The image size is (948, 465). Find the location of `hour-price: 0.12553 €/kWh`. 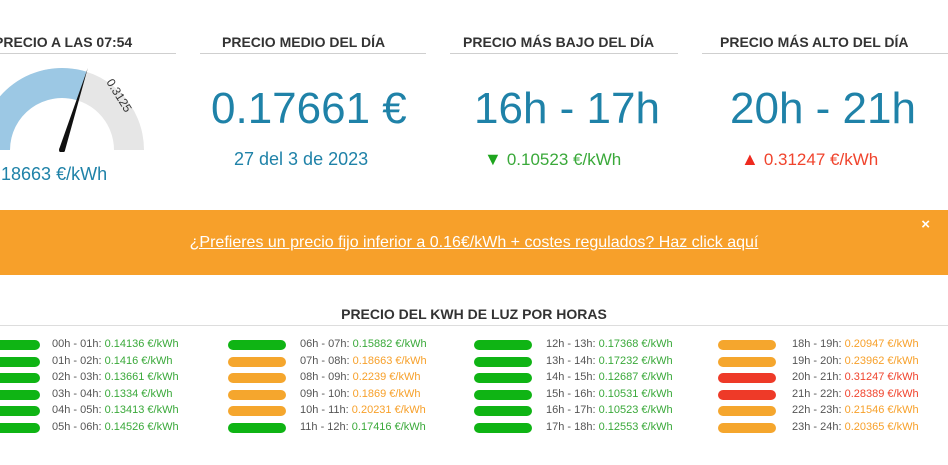

hour-price: 0.12553 €/kWh is located at coordinates (635, 426).